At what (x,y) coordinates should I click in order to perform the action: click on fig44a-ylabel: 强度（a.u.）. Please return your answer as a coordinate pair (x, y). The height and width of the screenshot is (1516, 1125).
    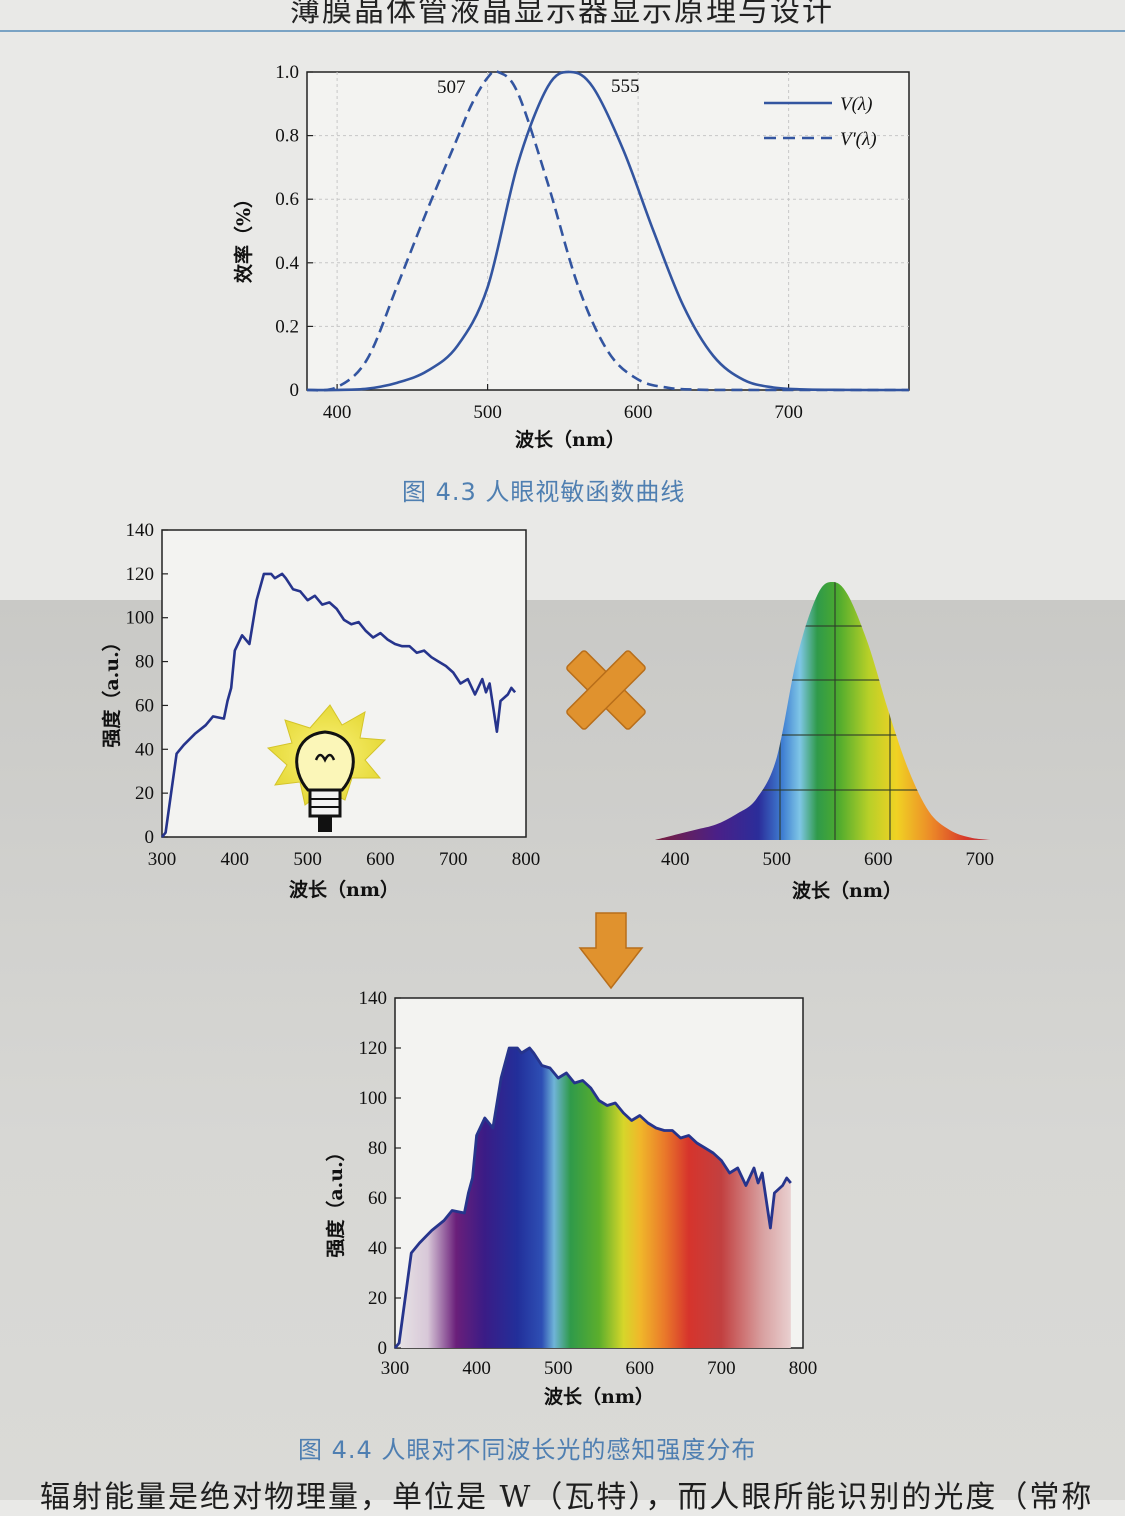
    Looking at the image, I should click on (111, 689).